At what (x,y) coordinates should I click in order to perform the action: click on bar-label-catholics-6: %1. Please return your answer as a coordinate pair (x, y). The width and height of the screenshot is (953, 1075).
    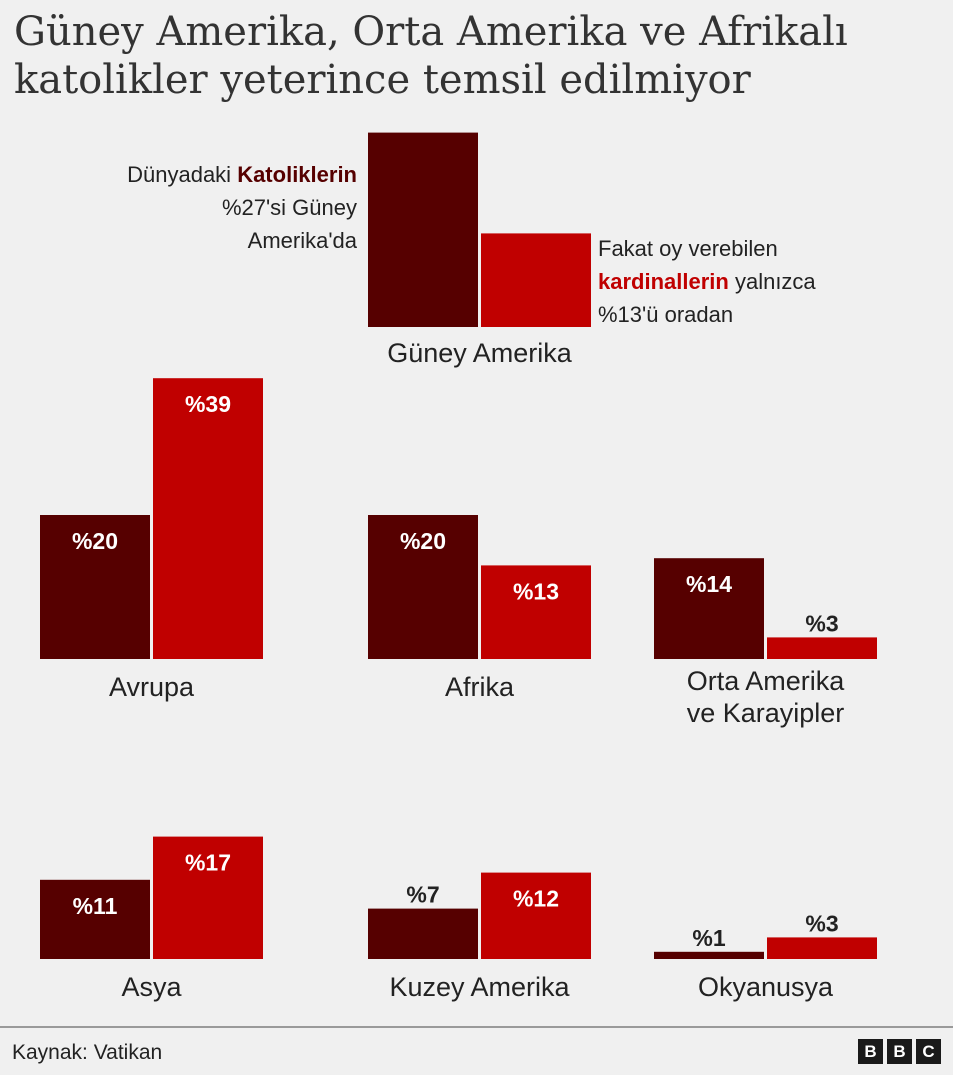
    Looking at the image, I should click on (708, 938).